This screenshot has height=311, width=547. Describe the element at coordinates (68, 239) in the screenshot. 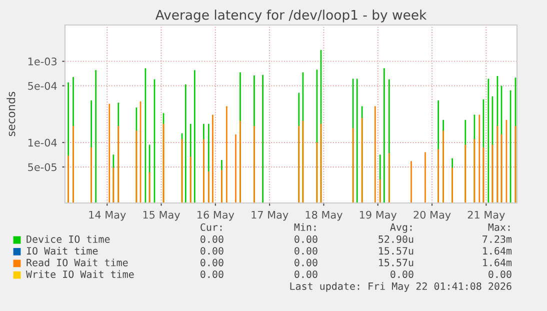

I see `legend-label: Device IO time` at that location.